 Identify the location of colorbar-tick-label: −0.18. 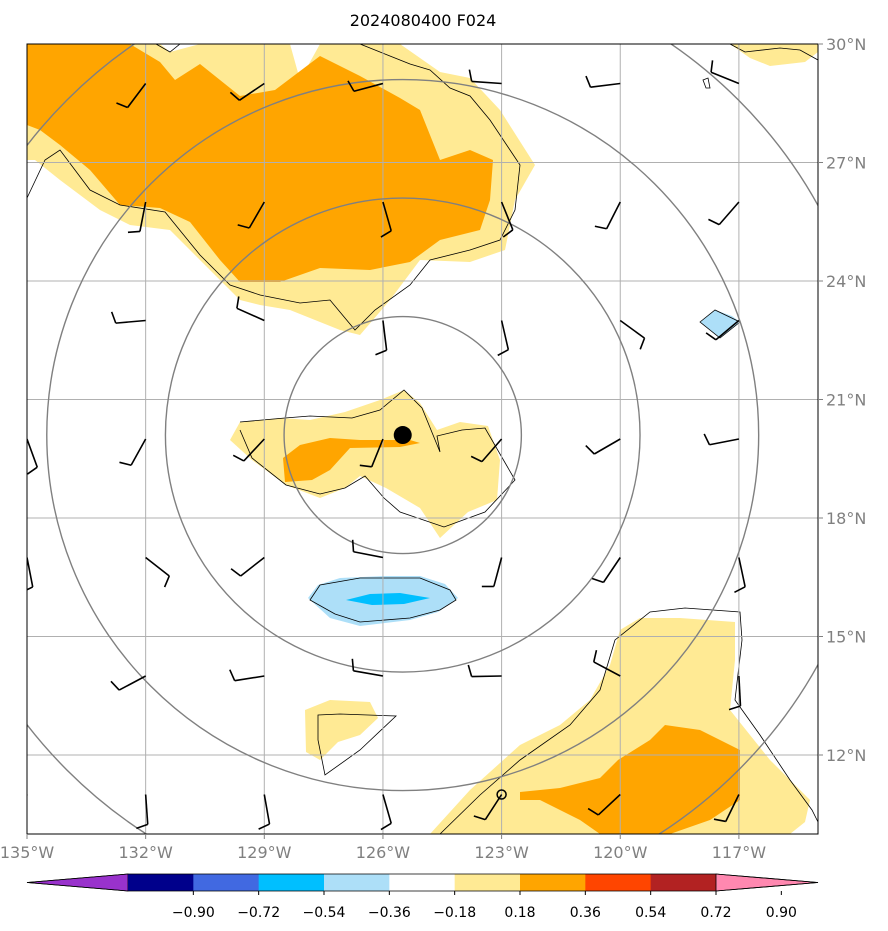
(454, 913).